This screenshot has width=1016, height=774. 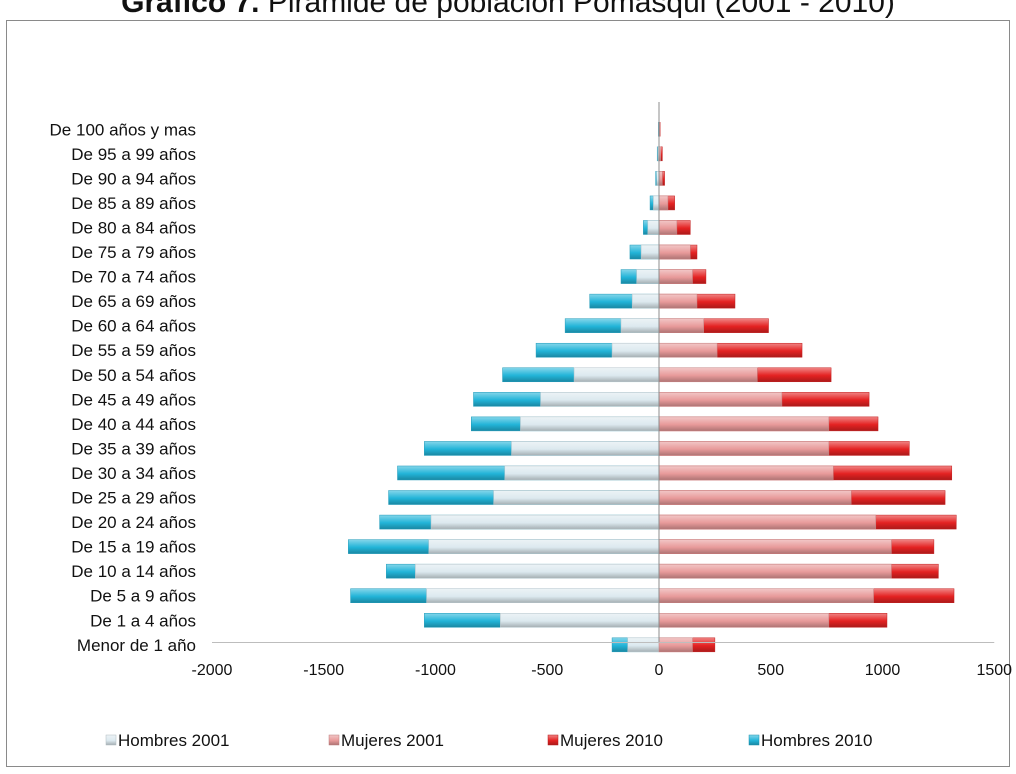 What do you see at coordinates (133, 154) in the screenshot?
I see `category-label-20: De 95 a 99 años` at bounding box center [133, 154].